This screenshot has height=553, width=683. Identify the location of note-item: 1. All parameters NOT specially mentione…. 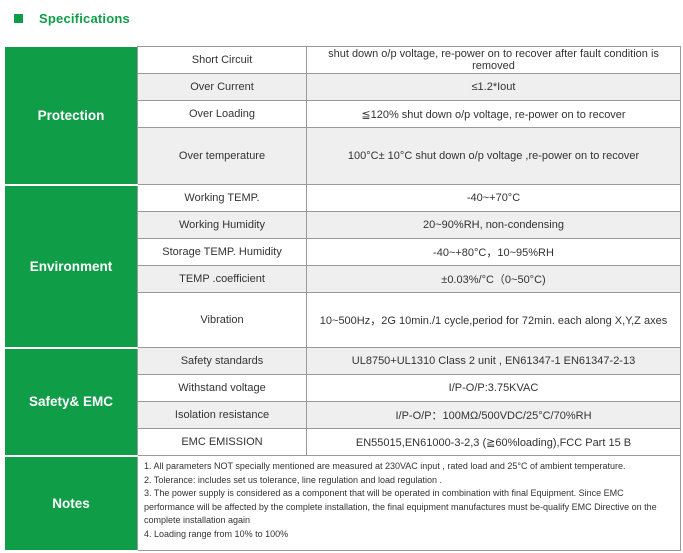
(385, 466).